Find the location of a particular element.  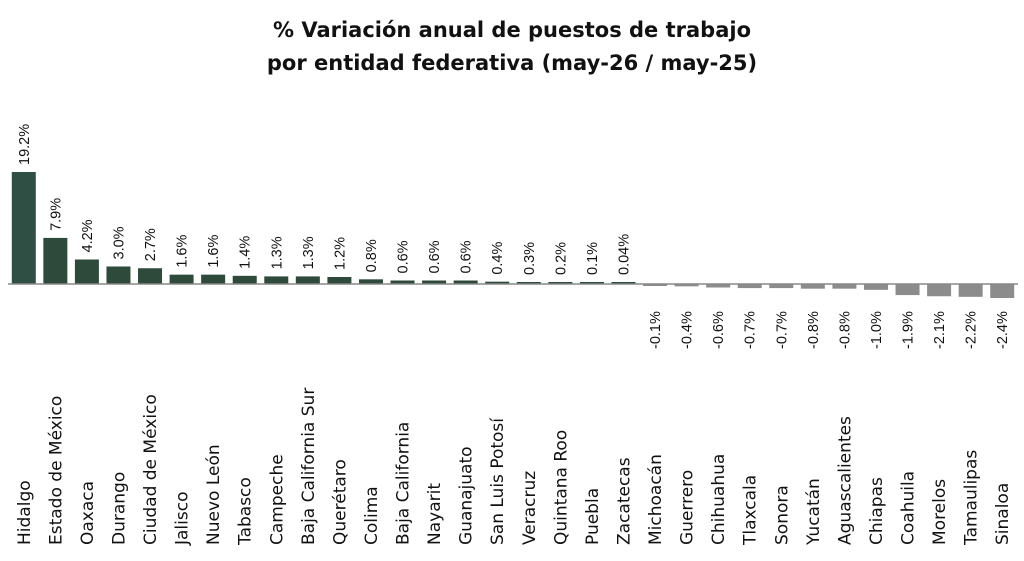

value-label-zacatecas: 0.04% is located at coordinates (624, 254).